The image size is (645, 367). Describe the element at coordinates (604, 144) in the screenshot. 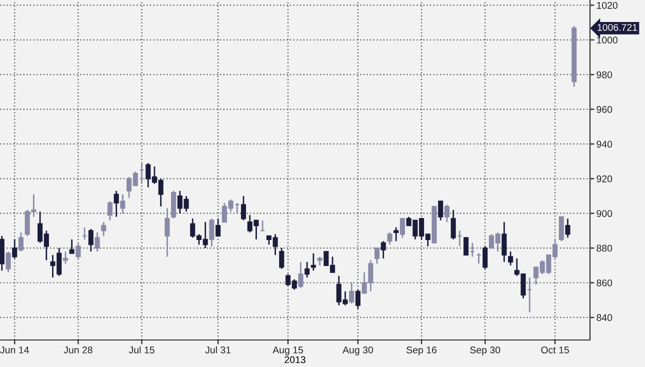

I see `y-tick-label: 940` at that location.